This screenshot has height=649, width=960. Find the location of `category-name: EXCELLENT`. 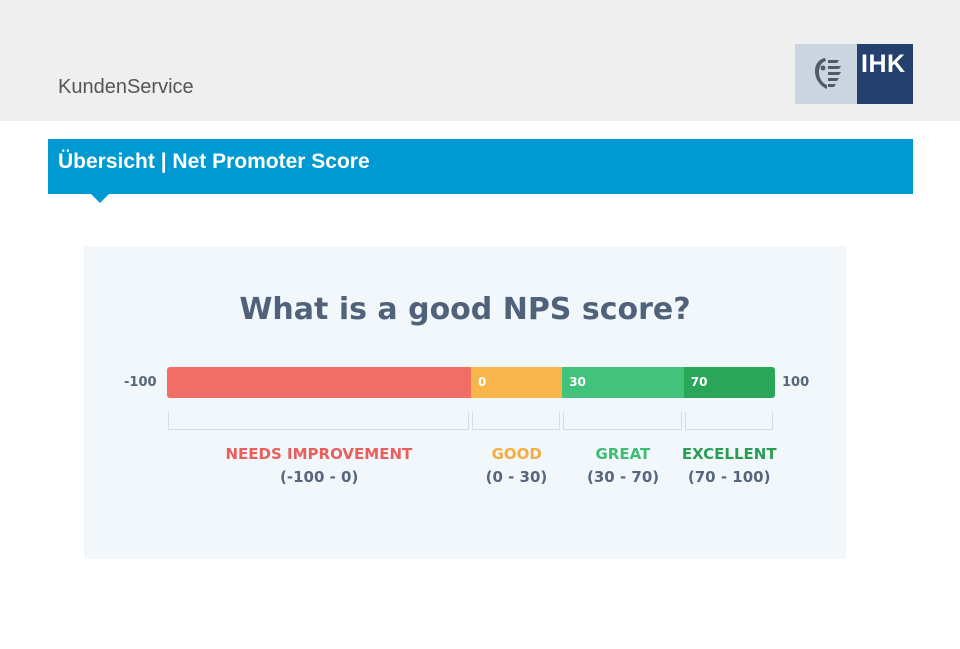

category-name: EXCELLENT is located at coordinates (729, 454).